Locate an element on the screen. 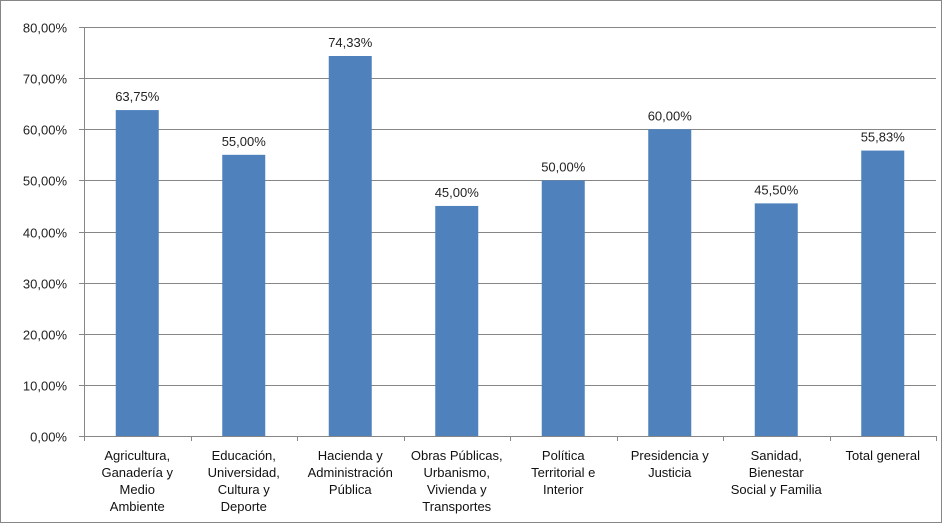 Image resolution: width=942 pixels, height=523 pixels. x-category-label: Política Territorial e Interior is located at coordinates (563, 472).